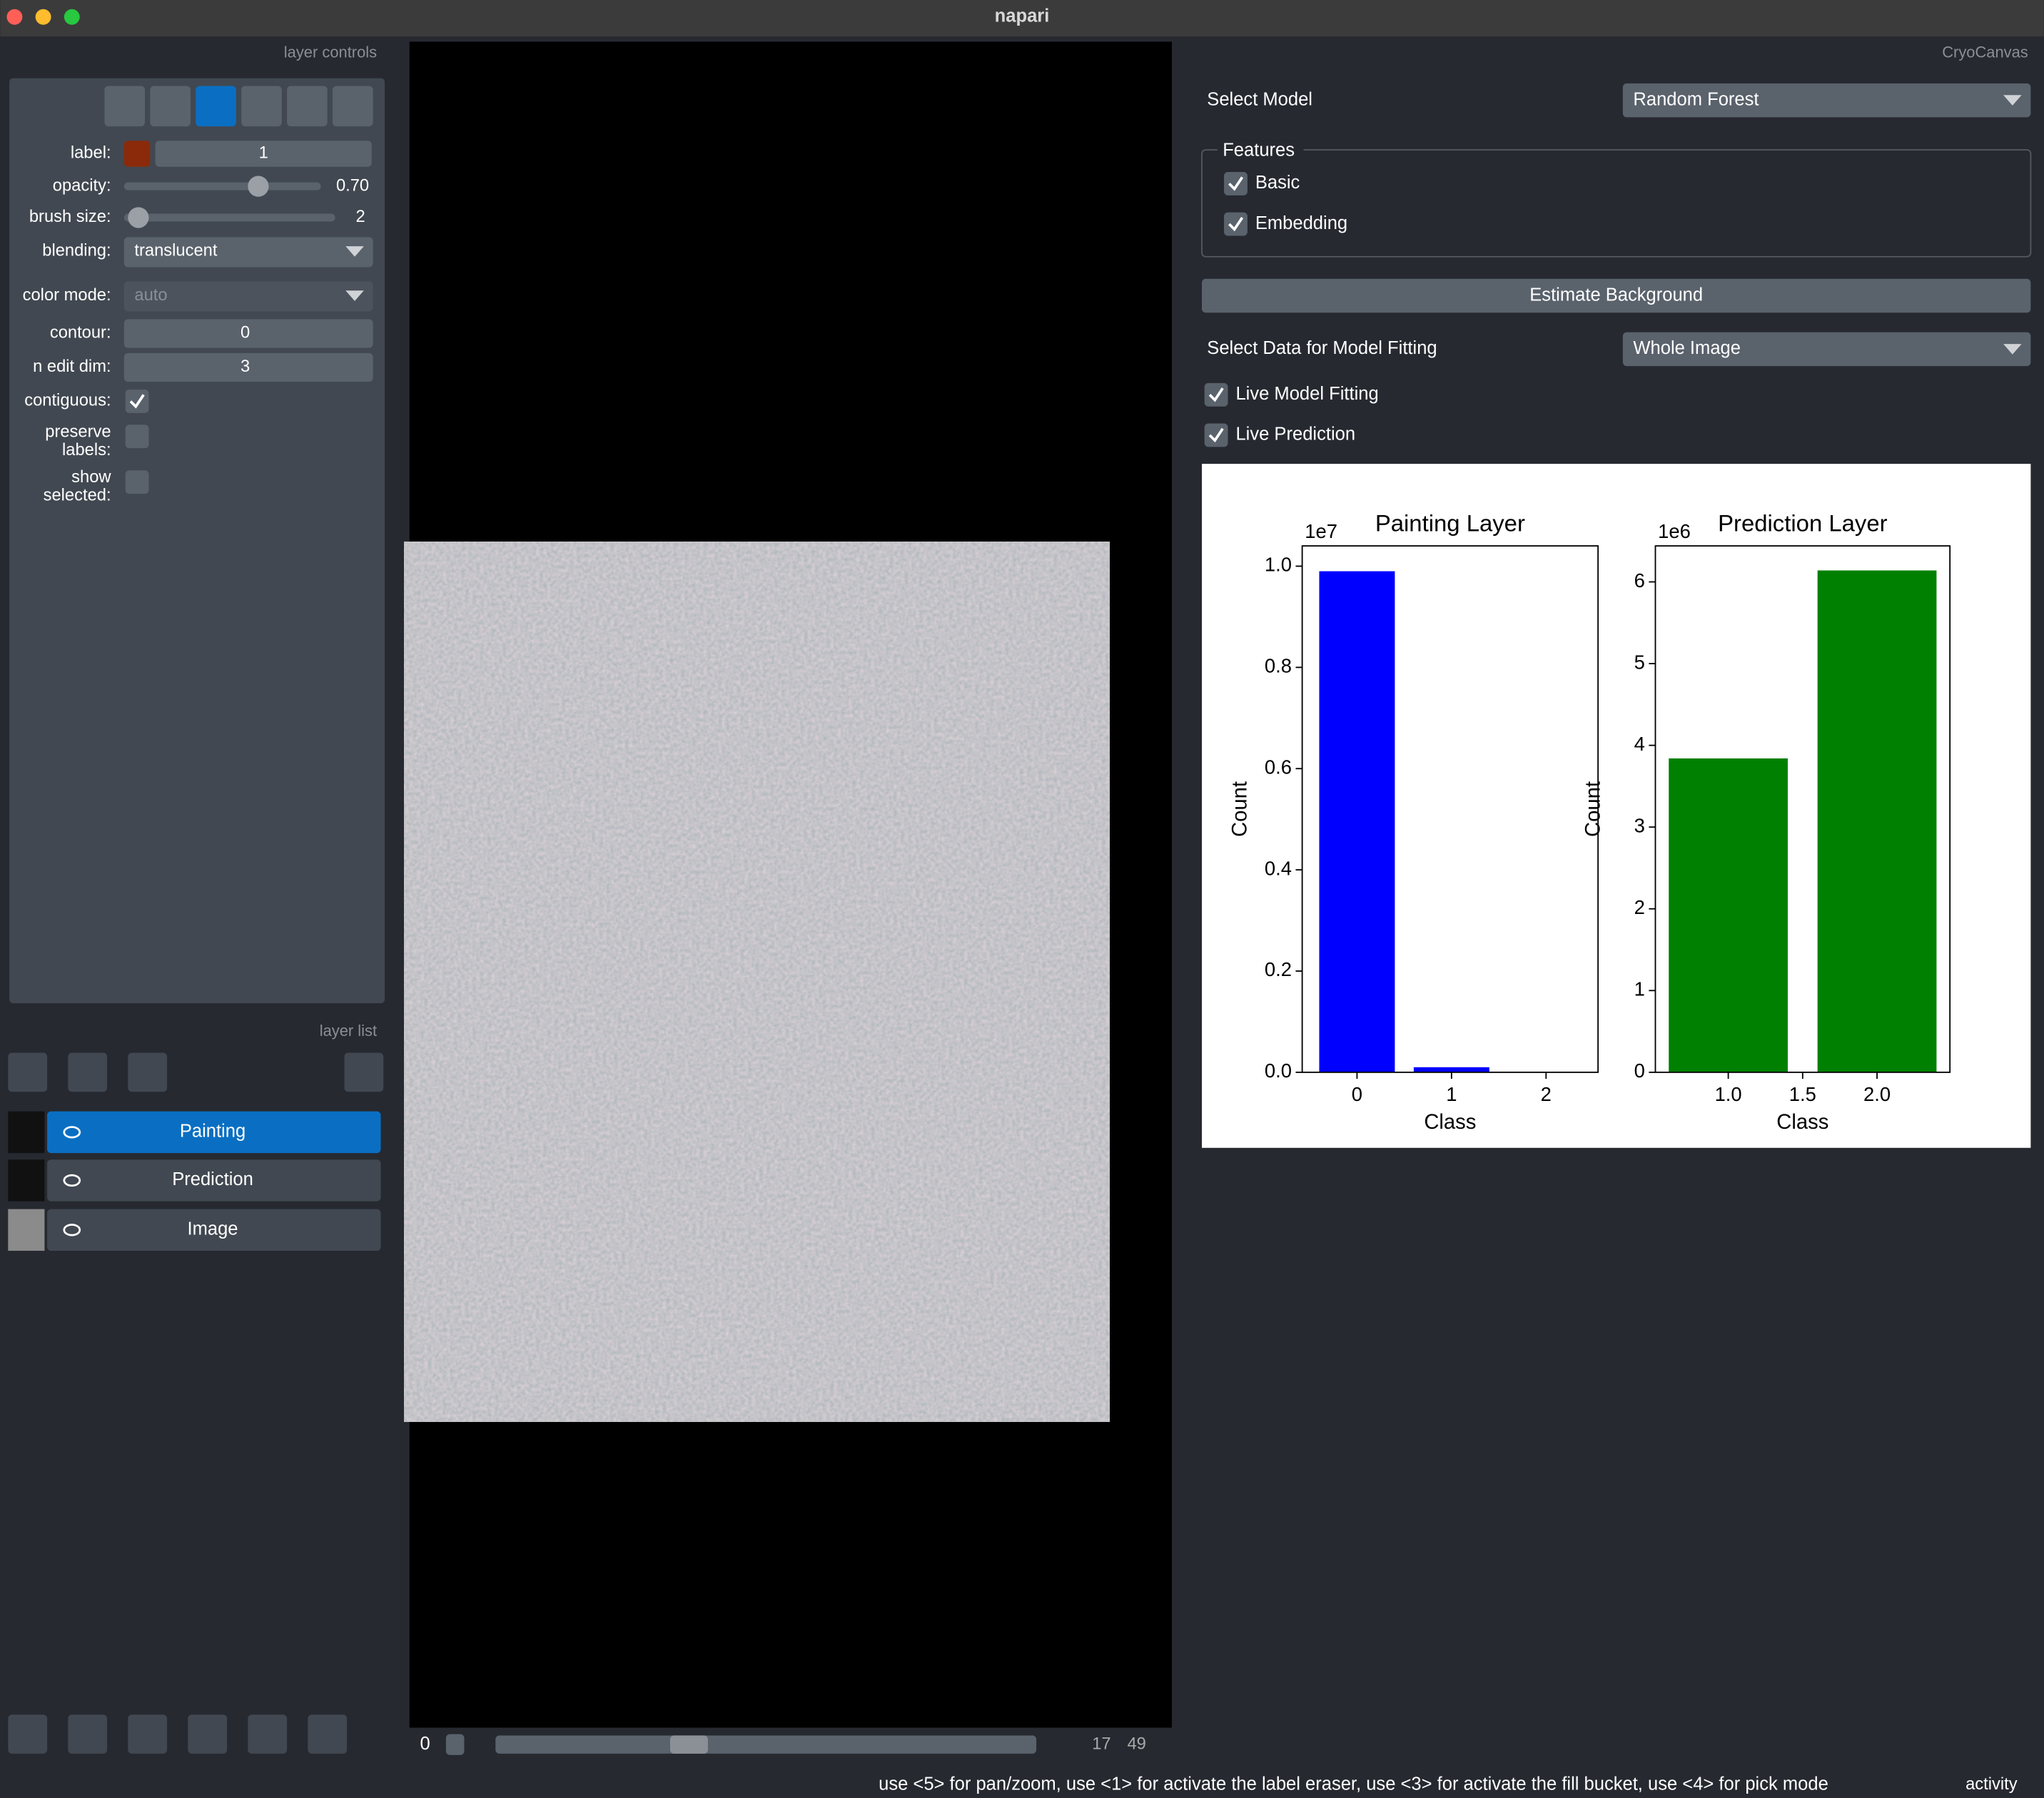  Describe the element at coordinates (137, 154) in the screenshot. I see `label-color` at that location.